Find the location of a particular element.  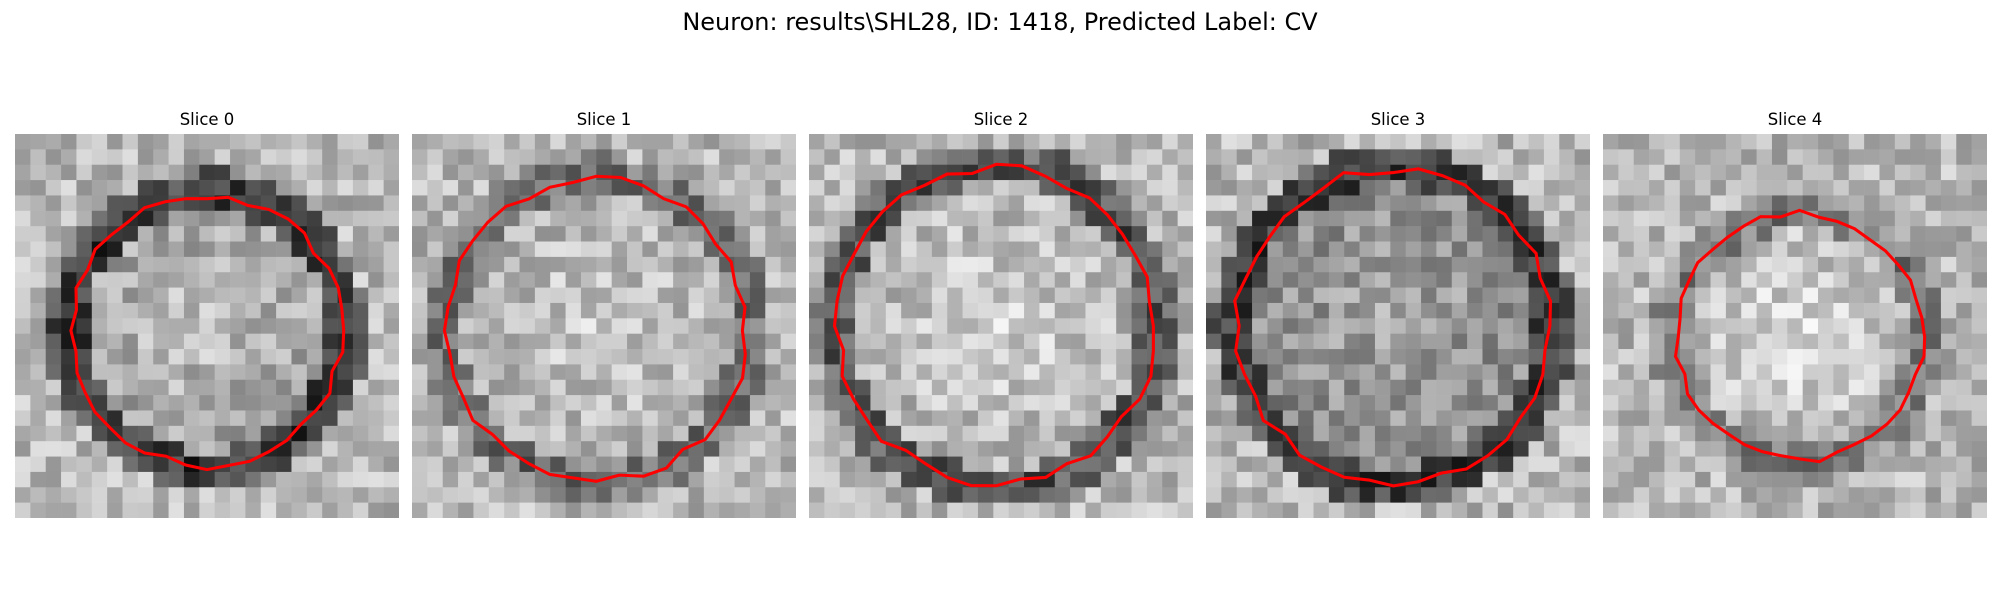

slice-title-3: Slice 3 is located at coordinates (1398, 119).